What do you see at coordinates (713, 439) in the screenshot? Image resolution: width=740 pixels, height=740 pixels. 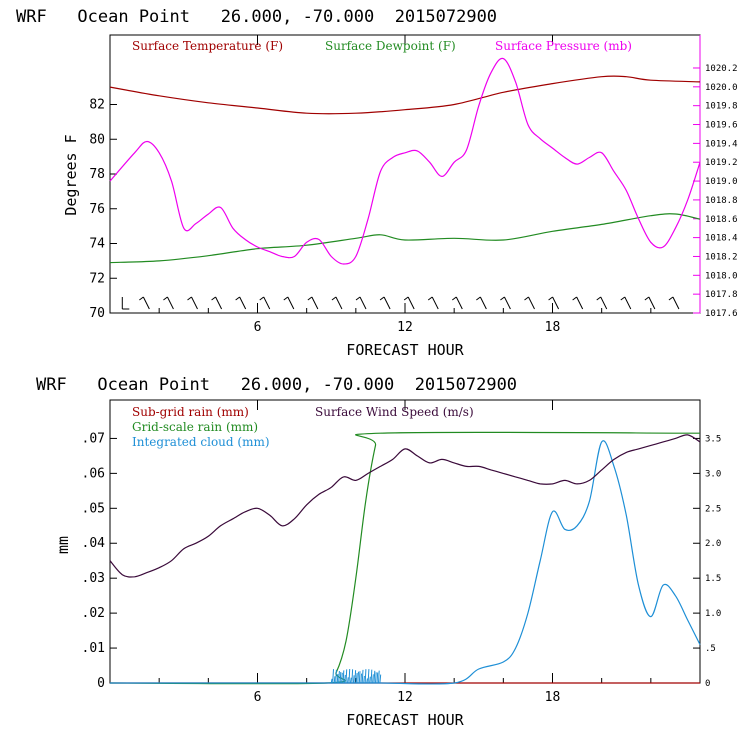 I see `right-tick-label: 3.5` at bounding box center [713, 439].